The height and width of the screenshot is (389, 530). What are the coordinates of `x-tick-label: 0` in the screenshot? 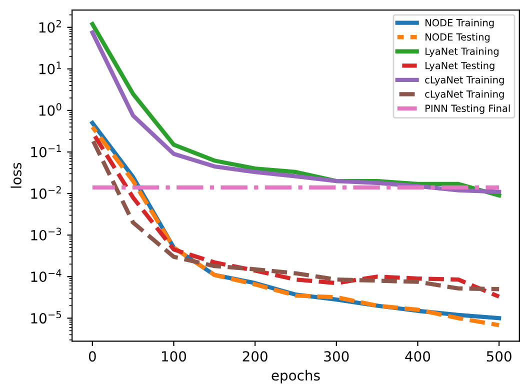 It's located at (92, 356).